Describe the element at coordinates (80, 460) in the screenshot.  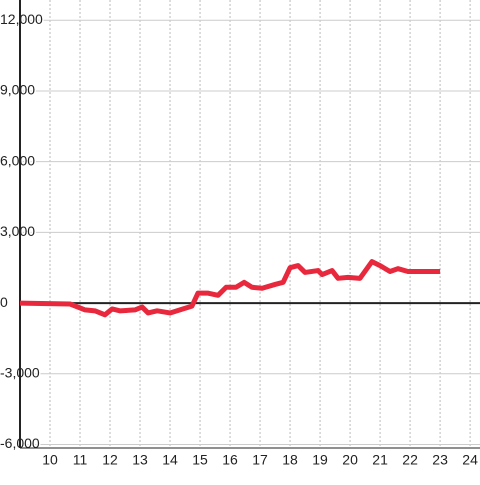
I see `x-tick-label: 11` at that location.